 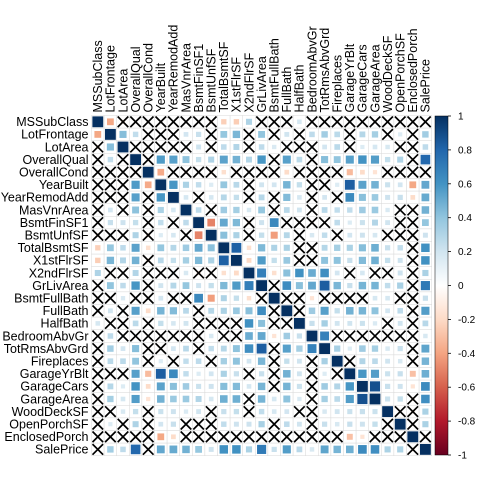 What do you see at coordinates (467, 422) in the screenshot?
I see `colorbar-tick-label: -0.8` at bounding box center [467, 422].